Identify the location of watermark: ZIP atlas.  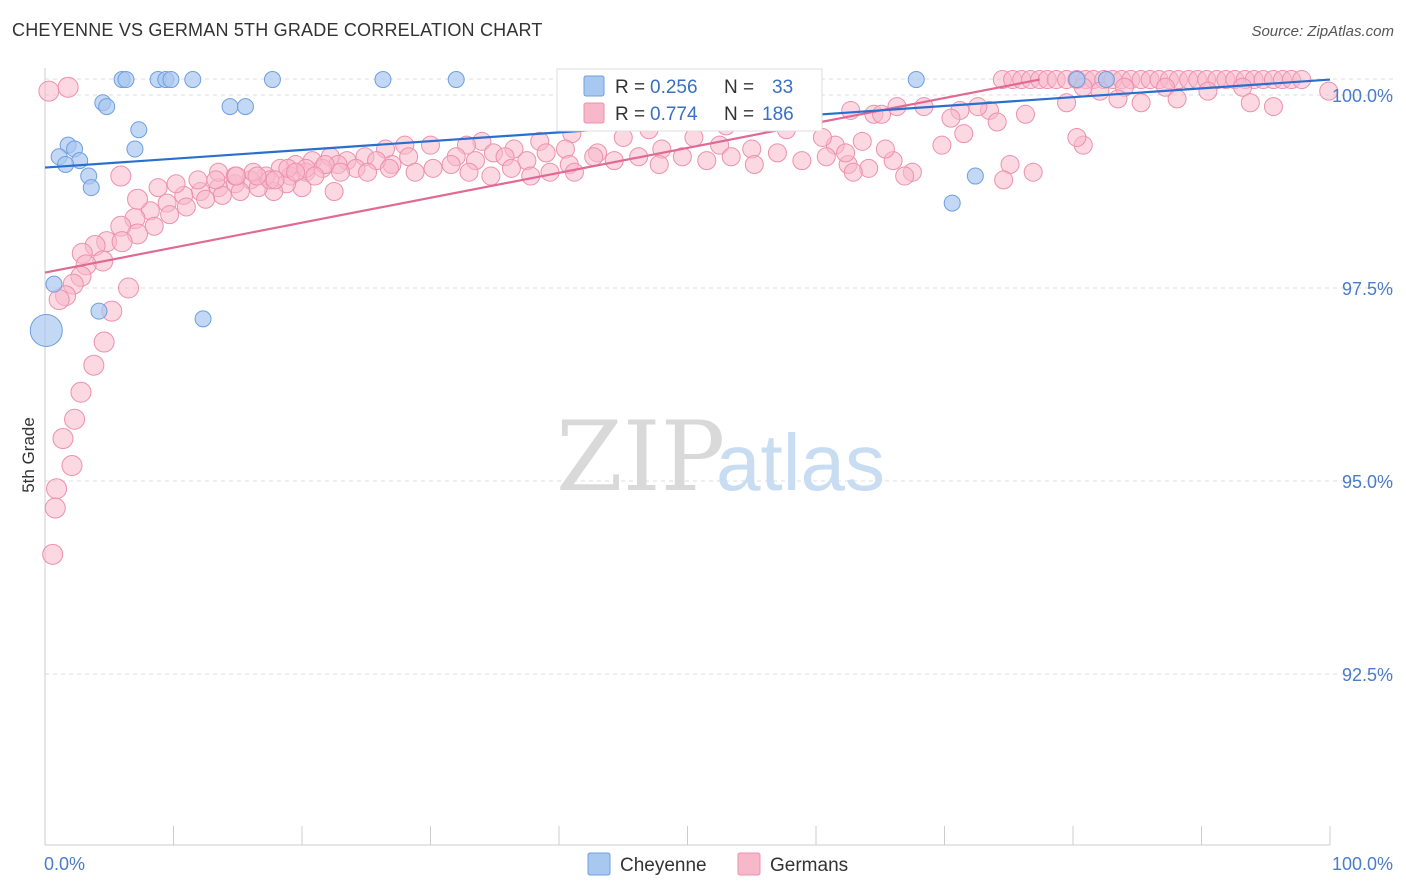
(720, 457).